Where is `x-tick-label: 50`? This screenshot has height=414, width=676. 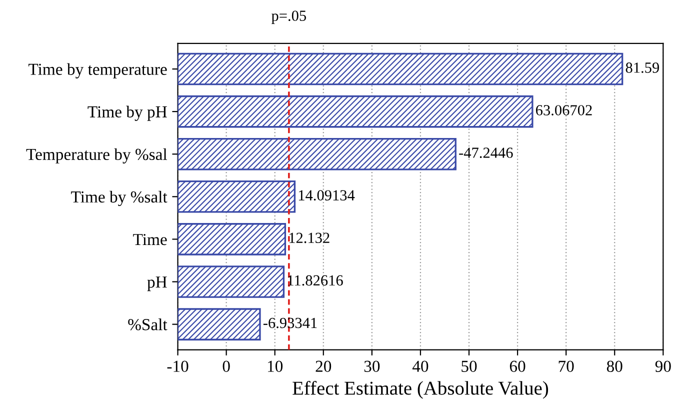 x-tick-label: 50 is located at coordinates (469, 366).